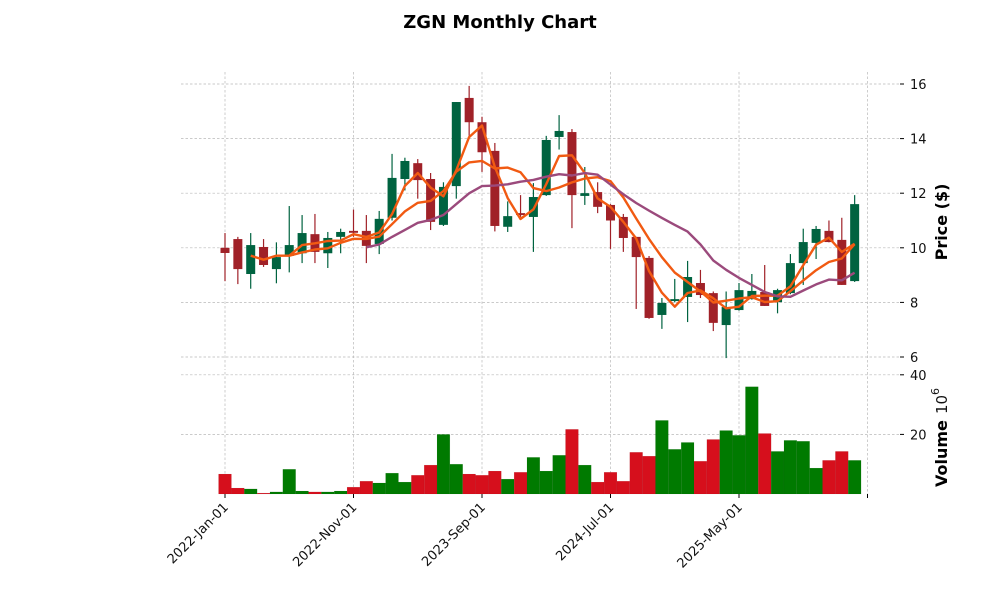 The height and width of the screenshot is (600, 1000). Describe the element at coordinates (454, 535) in the screenshot. I see `date-tick-label: 2023-Sep-01` at that location.